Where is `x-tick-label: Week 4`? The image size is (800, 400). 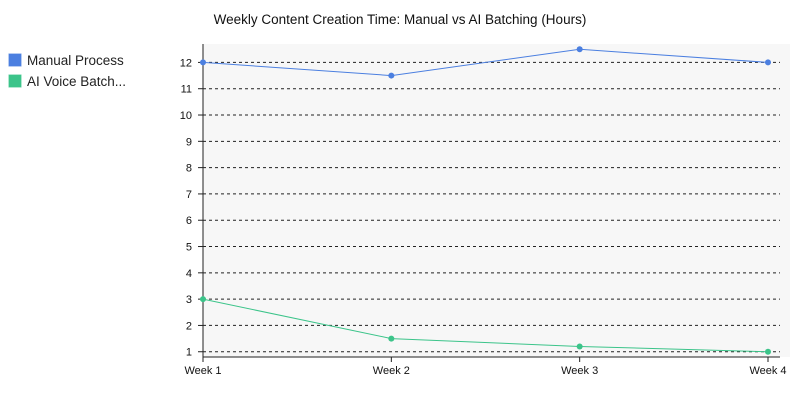 x-tick-label: Week 4 is located at coordinates (767, 371).